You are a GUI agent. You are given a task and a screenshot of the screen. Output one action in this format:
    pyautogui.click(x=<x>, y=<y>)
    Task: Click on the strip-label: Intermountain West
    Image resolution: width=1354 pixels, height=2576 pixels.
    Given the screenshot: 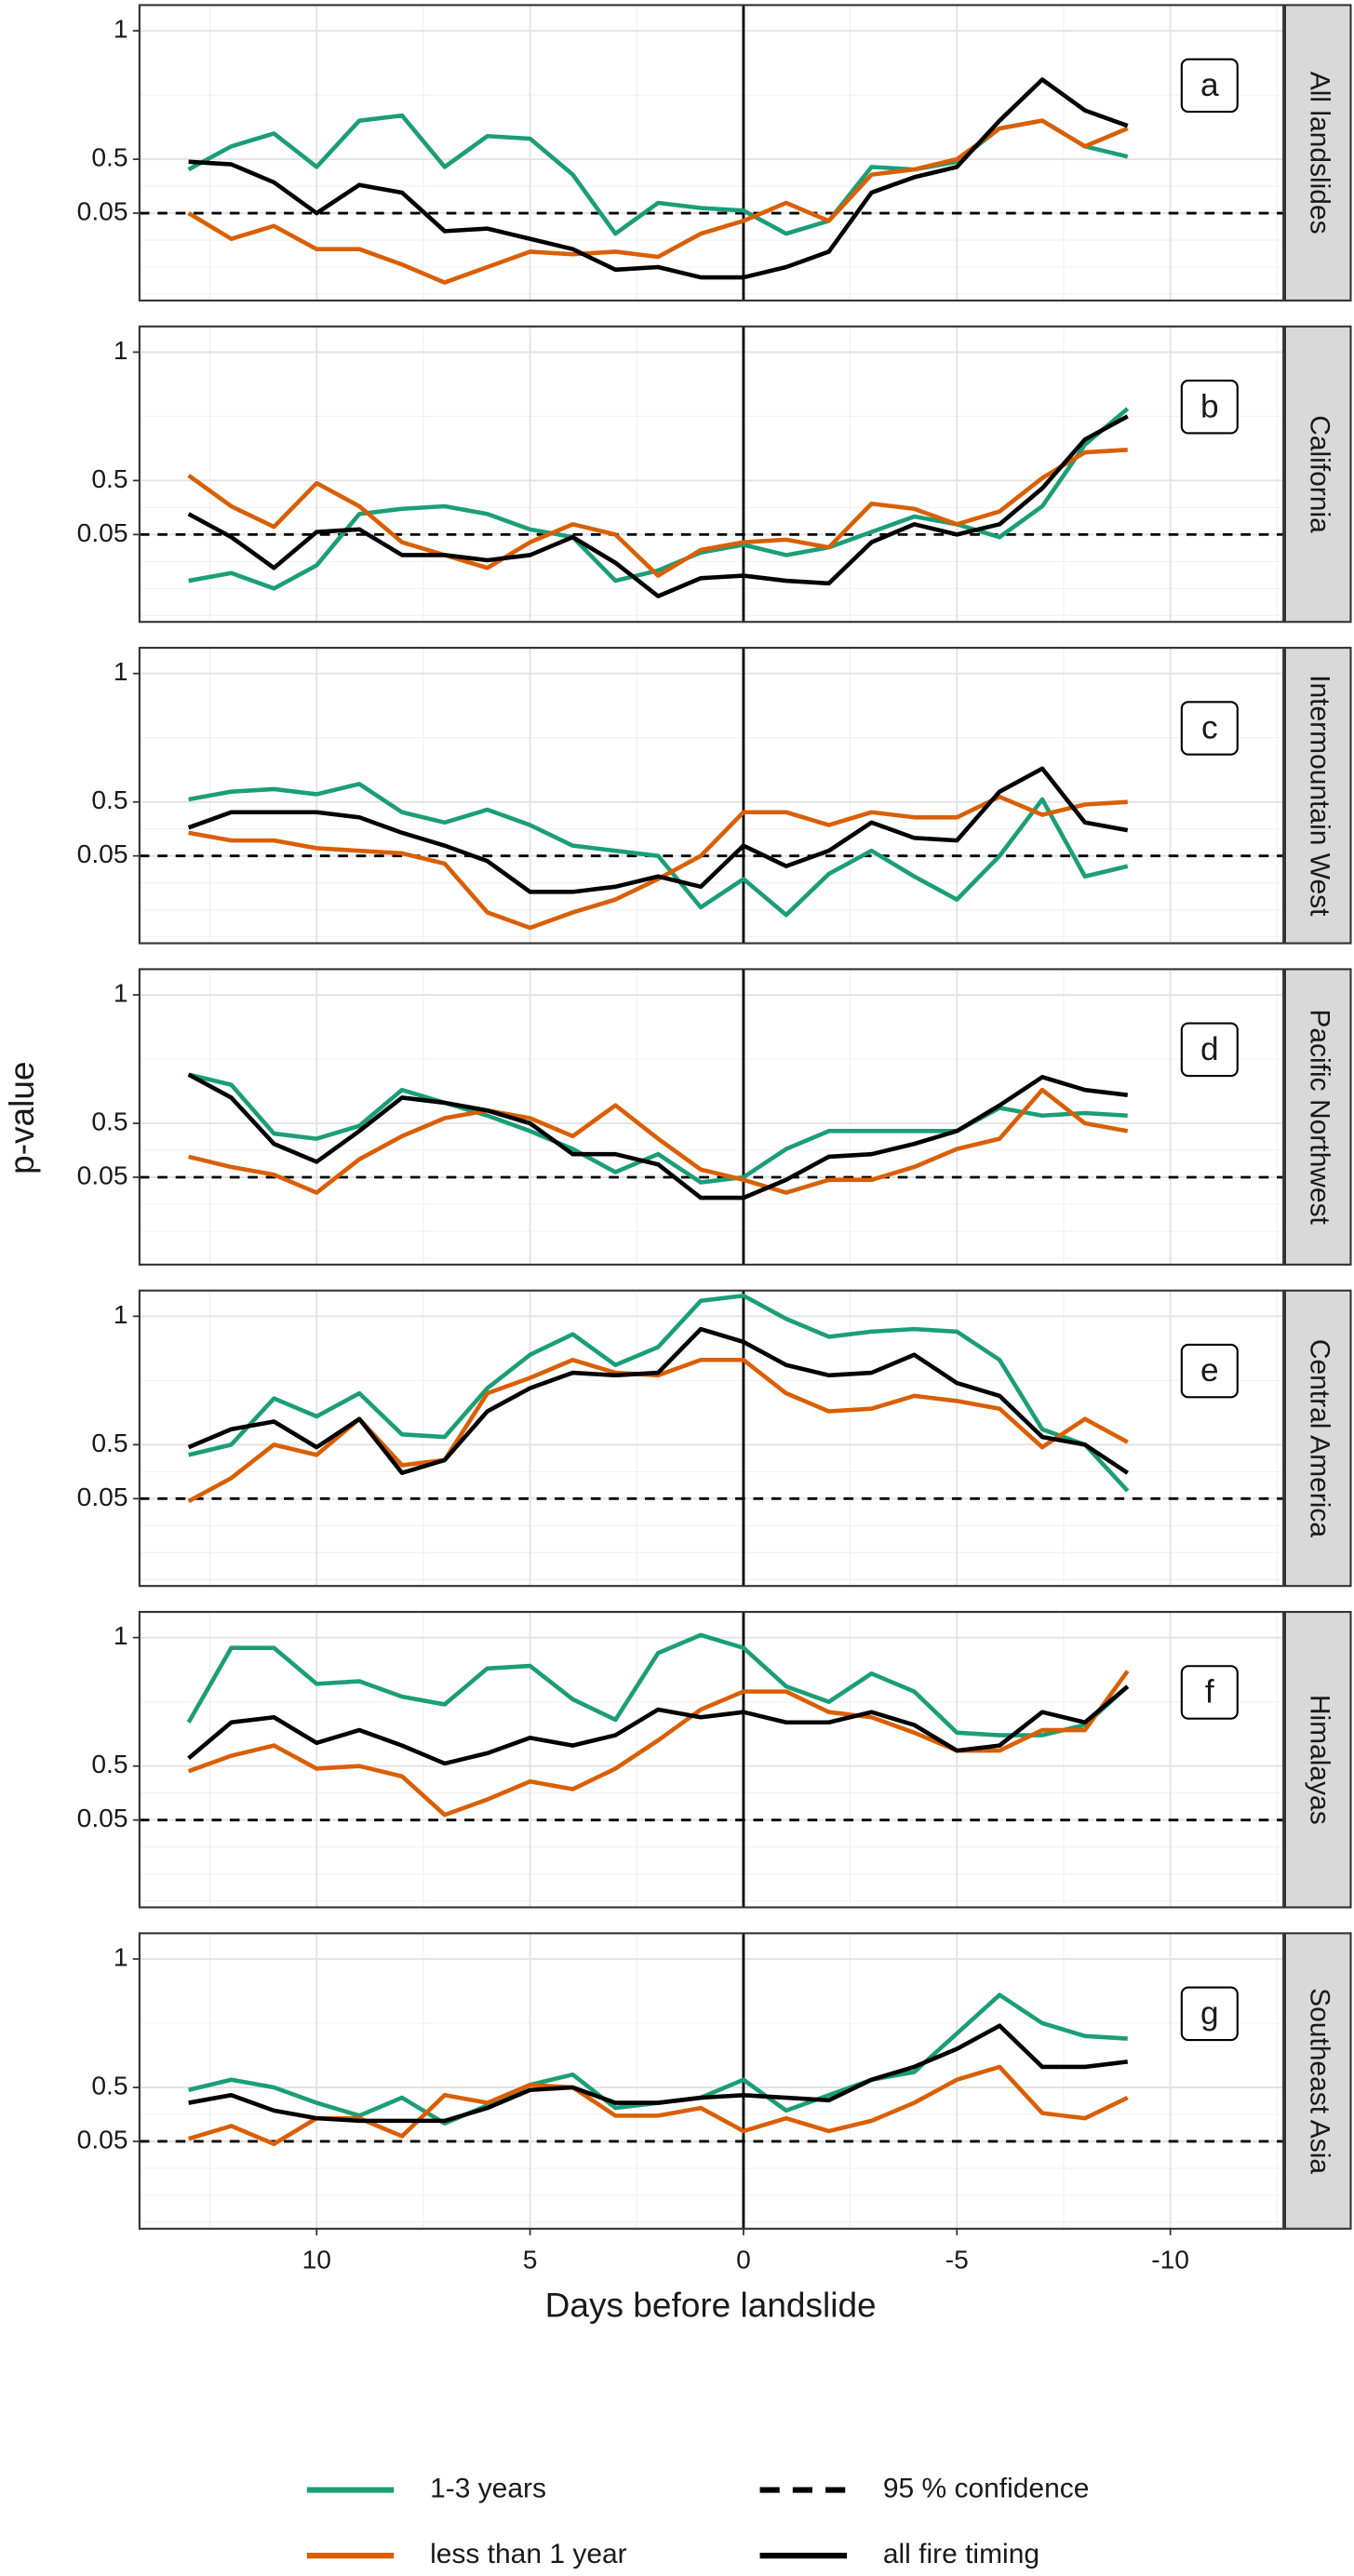 What is the action you would take?
    pyautogui.click(x=1319, y=796)
    